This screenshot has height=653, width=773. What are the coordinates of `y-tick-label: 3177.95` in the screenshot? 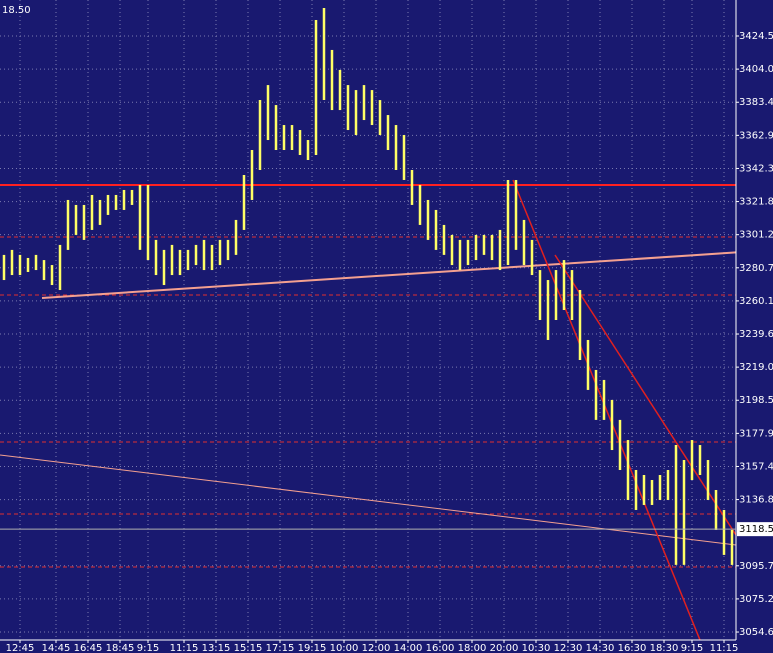 It's located at (756, 433).